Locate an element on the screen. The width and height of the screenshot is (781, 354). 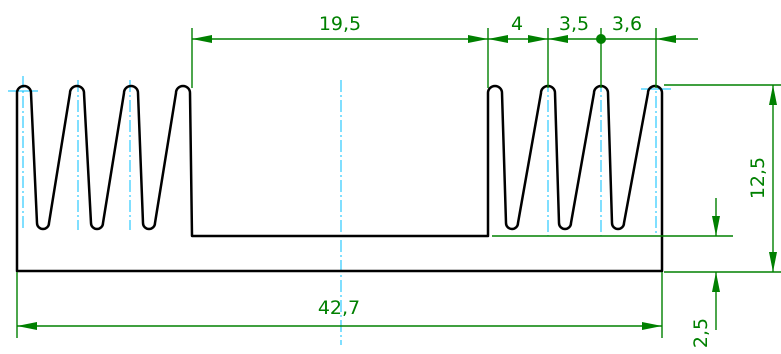
dimension-dot is located at coordinates (601, 39).